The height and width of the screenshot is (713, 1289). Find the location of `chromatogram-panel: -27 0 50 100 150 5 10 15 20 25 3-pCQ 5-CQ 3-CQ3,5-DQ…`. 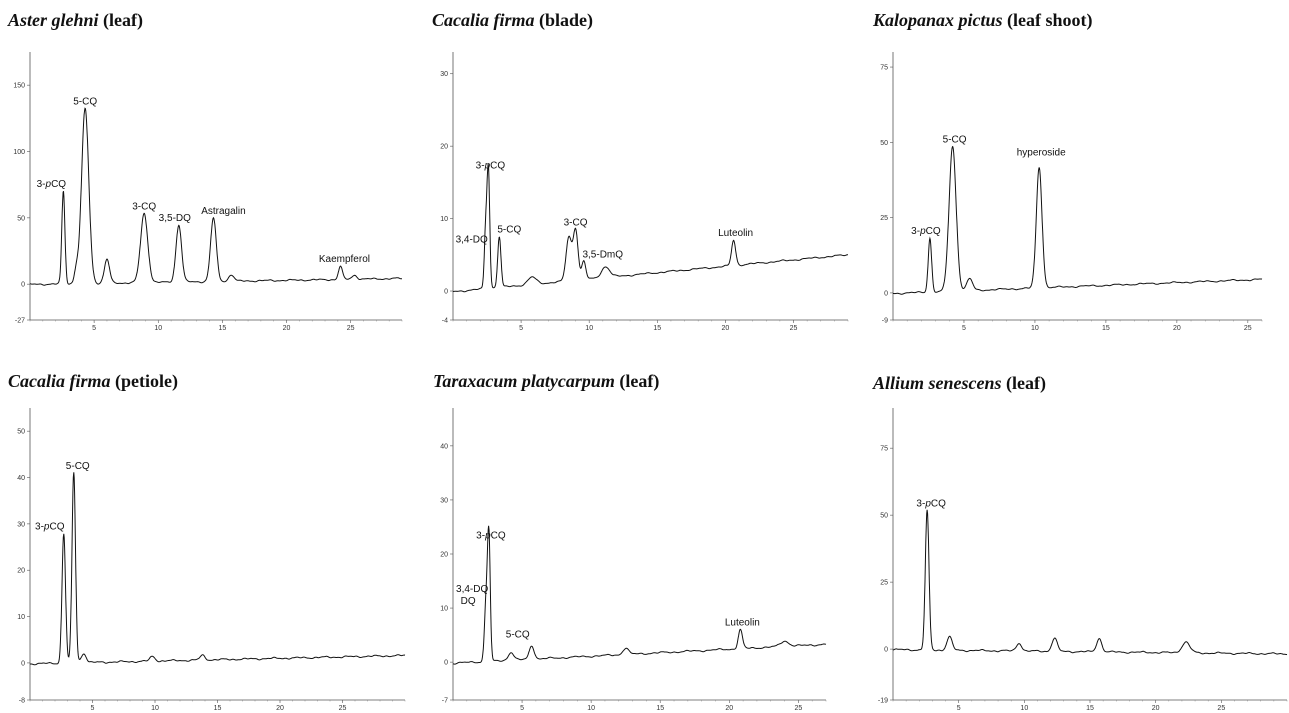

chromatogram-panel: -27 0 50 100 150 5 10 15 20 25 3-pCQ 5-CQ 3-CQ3,5-DQ… is located at coordinates (208, 192).